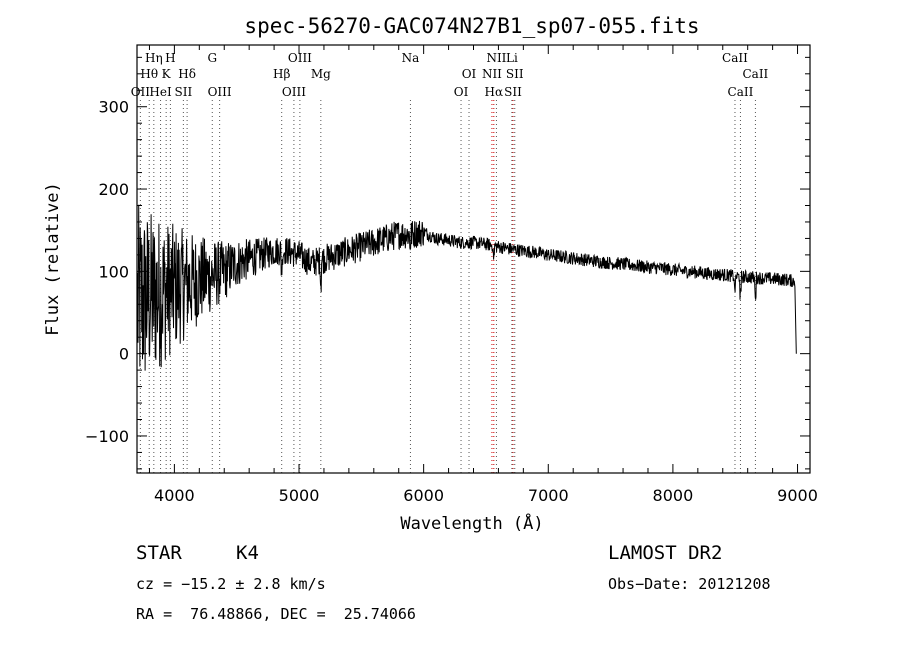 This screenshot has width=900, height=650. I want to click on chart-title: spec-56270-GAC074N27B1_sp07-055.fits, so click(471, 26).